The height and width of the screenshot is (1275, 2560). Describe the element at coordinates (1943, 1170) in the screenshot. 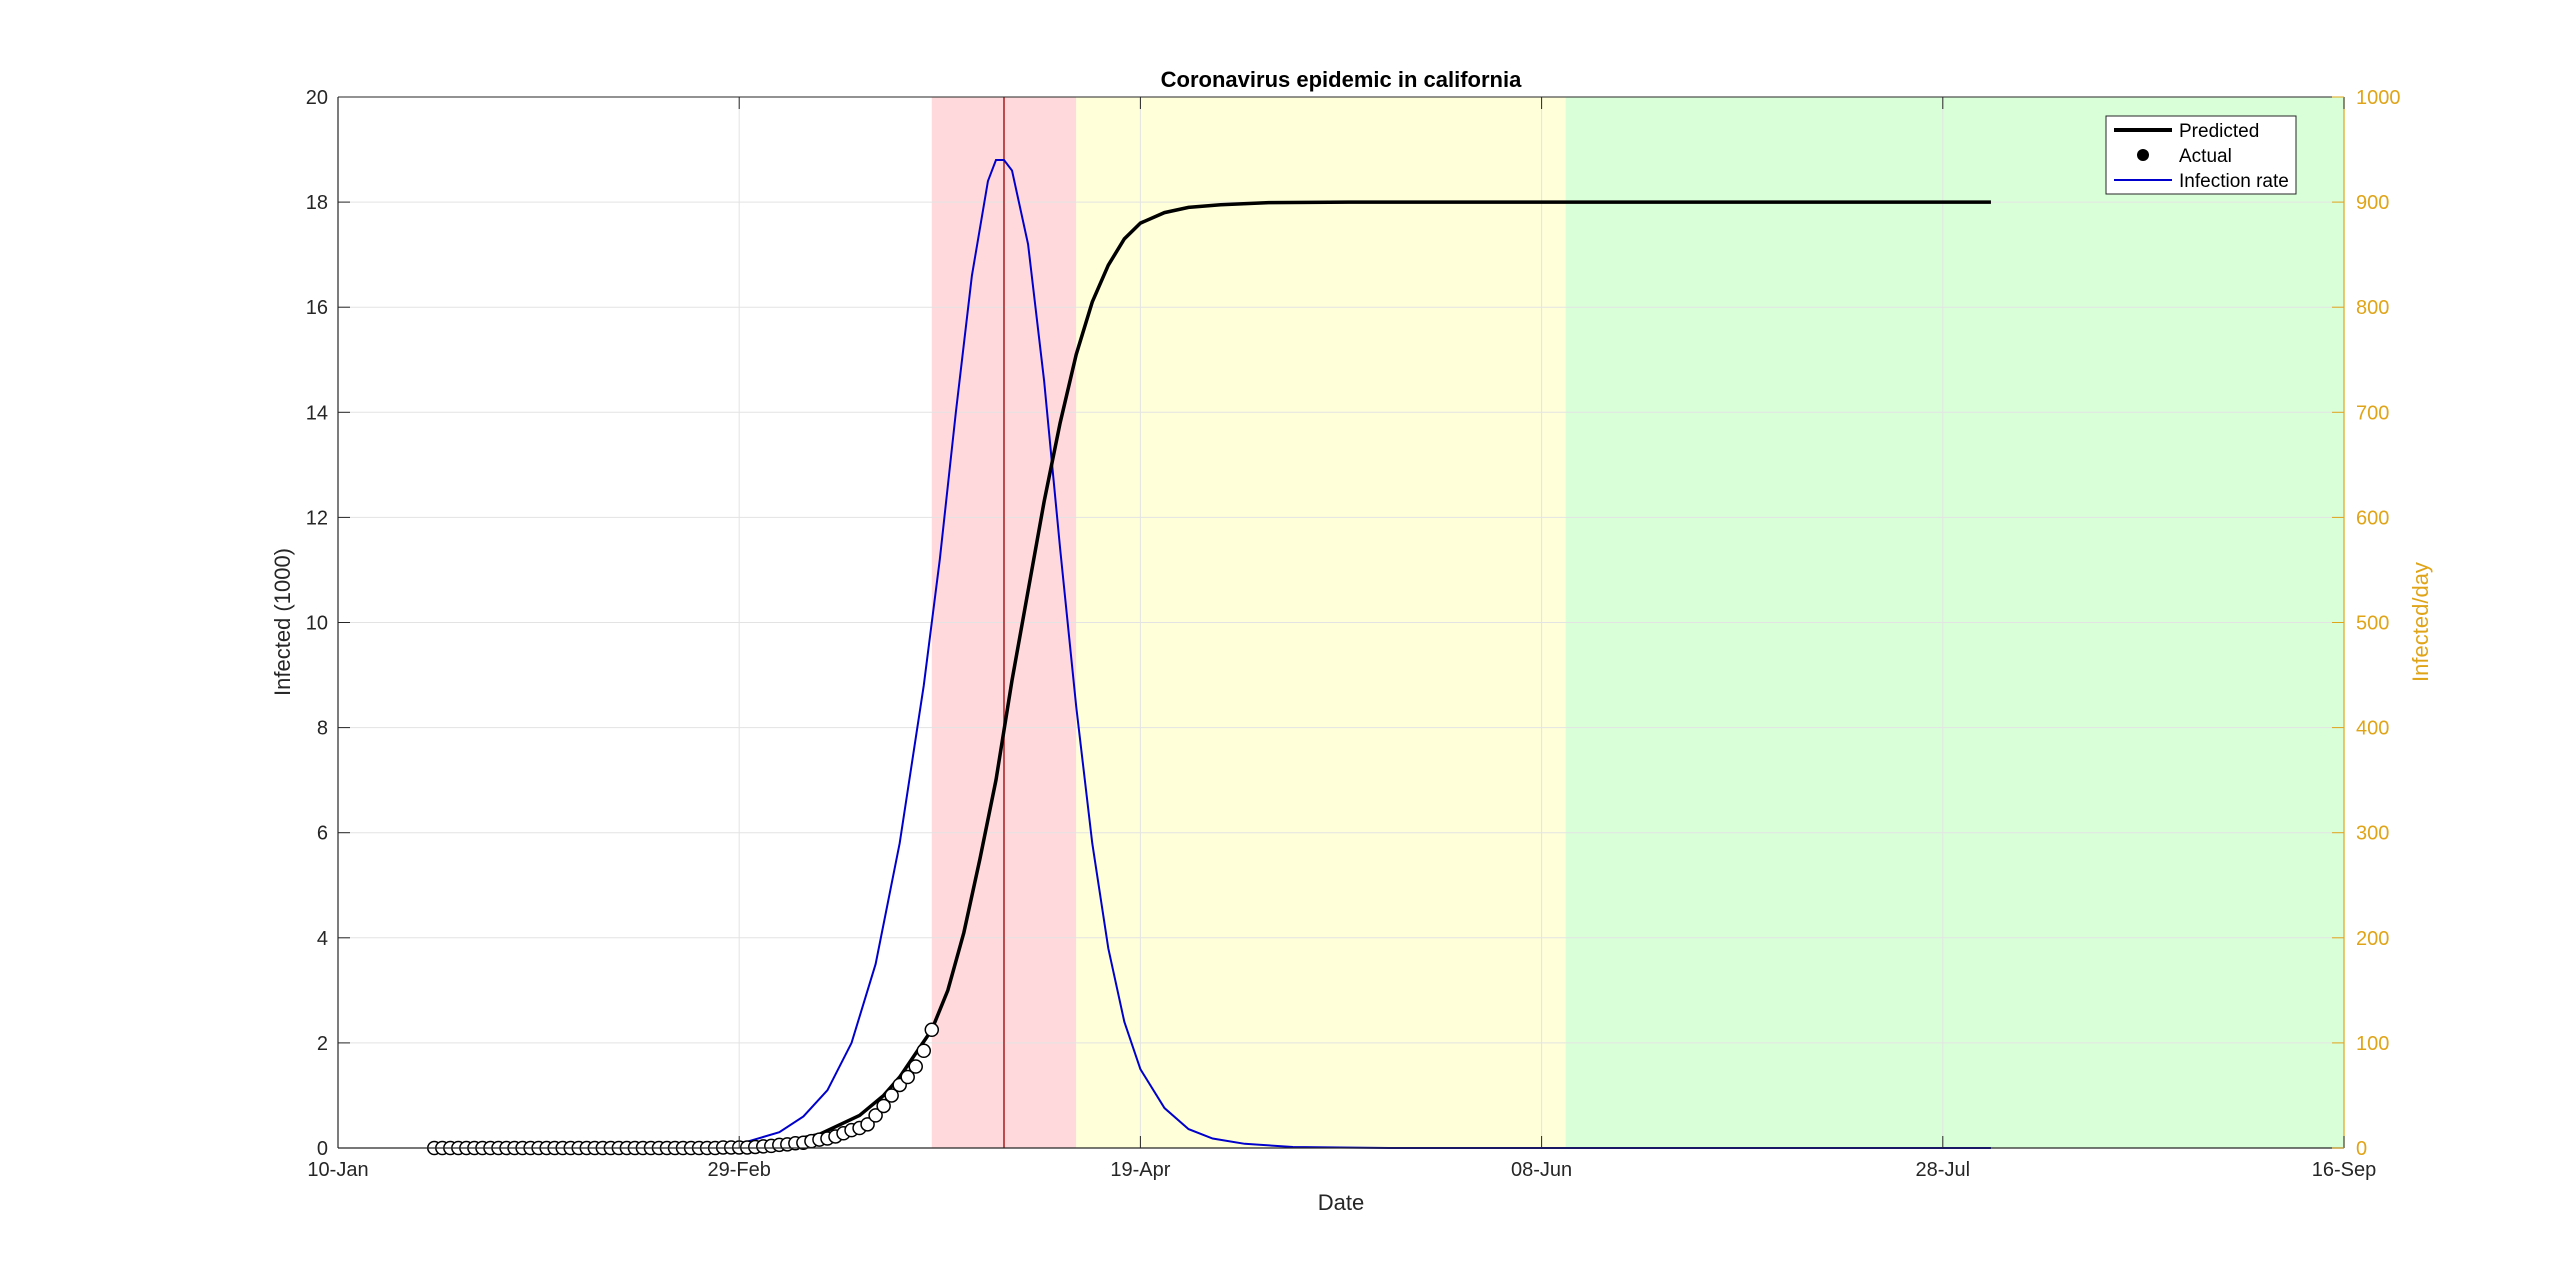

I see `x-tick-label: 28-Jul` at that location.